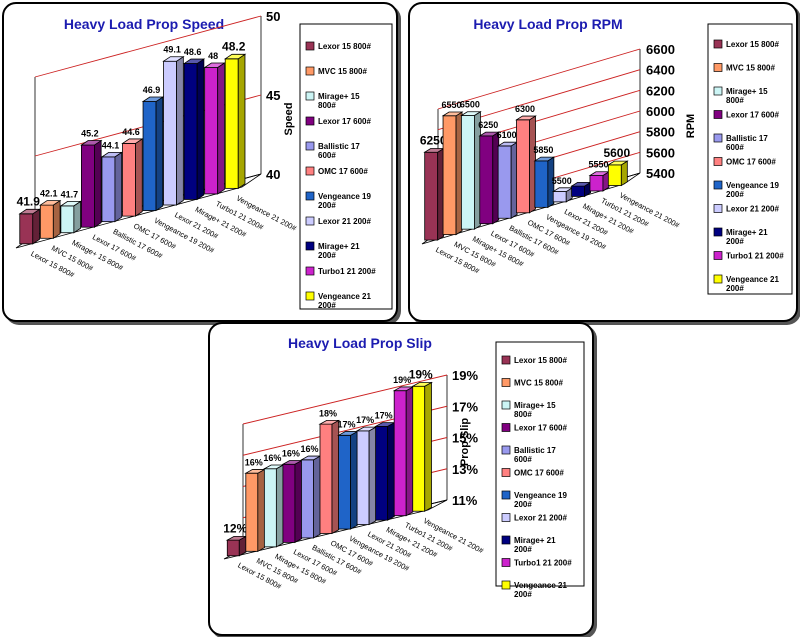  I want to click on data-label: 49.1, so click(172, 50).